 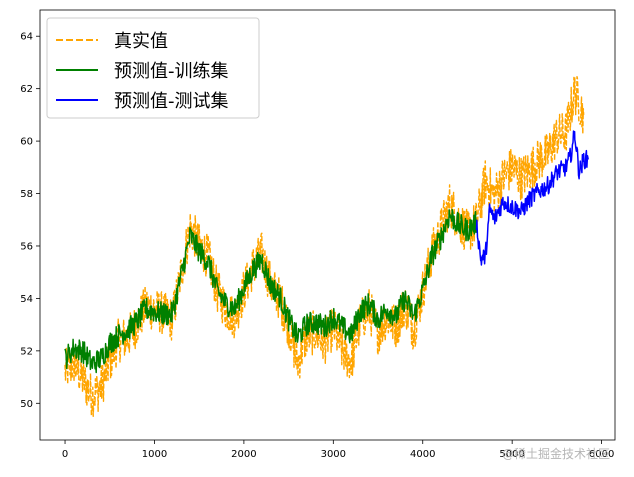 I want to click on y-tick-label: 50, so click(x=26, y=404).